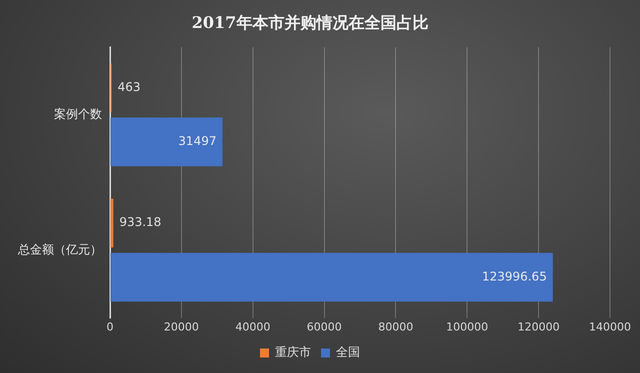  What do you see at coordinates (396, 327) in the screenshot?
I see `x-tick-label: 80000` at bounding box center [396, 327].